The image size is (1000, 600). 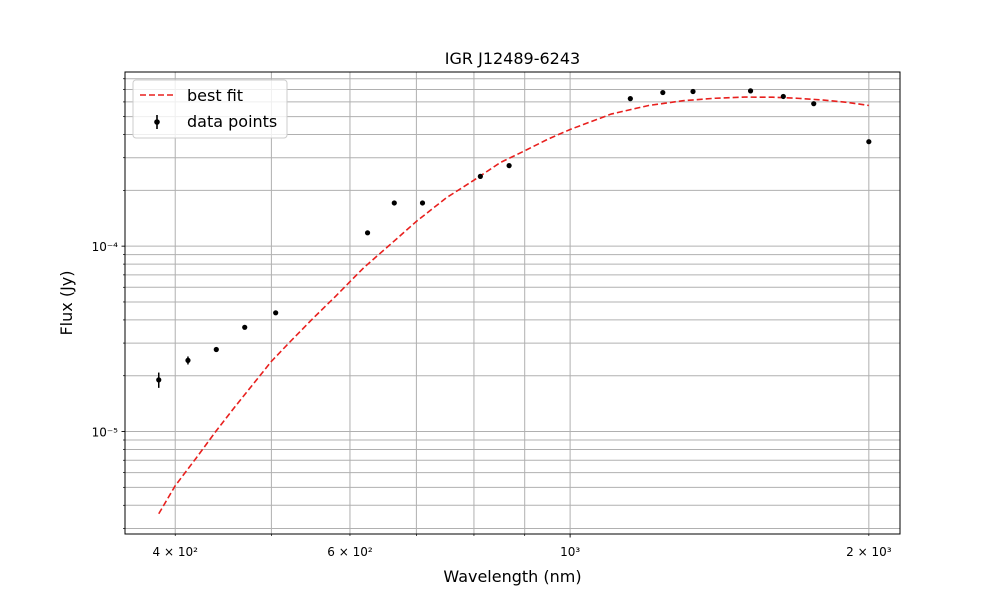 I want to click on legend-swatch-data-points, so click(x=157, y=122).